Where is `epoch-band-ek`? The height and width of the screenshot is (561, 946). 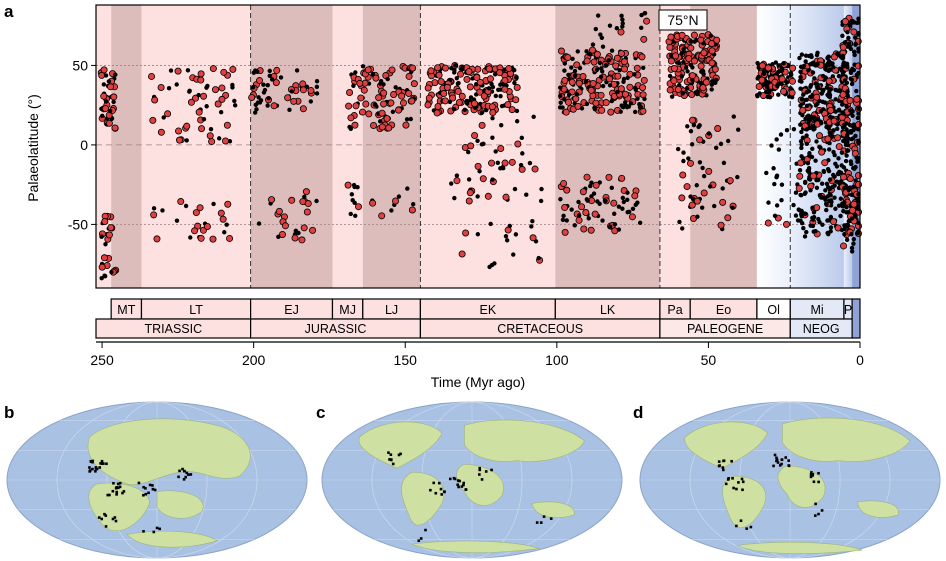 epoch-band-ek is located at coordinates (488, 146).